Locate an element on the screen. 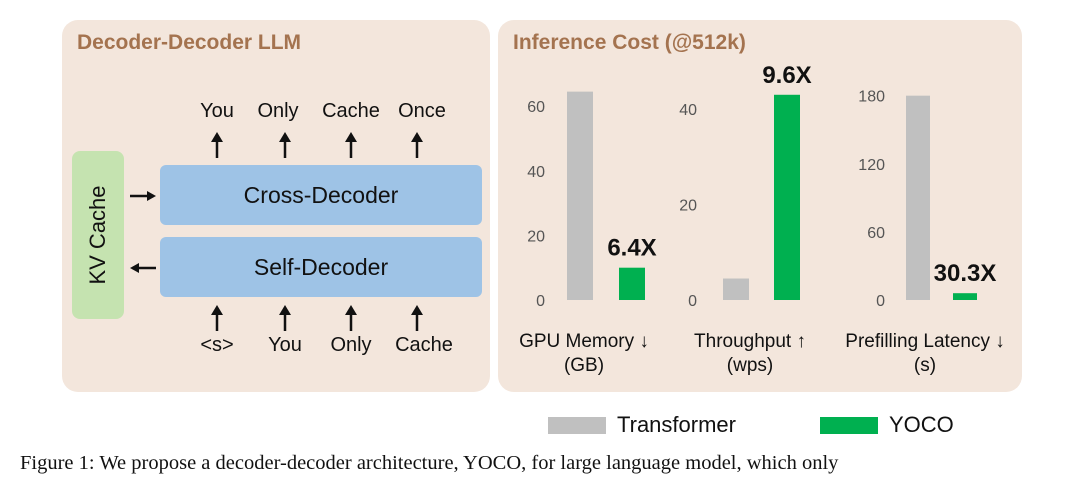 This screenshot has height=483, width=1080. y-tick-label: 120 is located at coordinates (871, 165).